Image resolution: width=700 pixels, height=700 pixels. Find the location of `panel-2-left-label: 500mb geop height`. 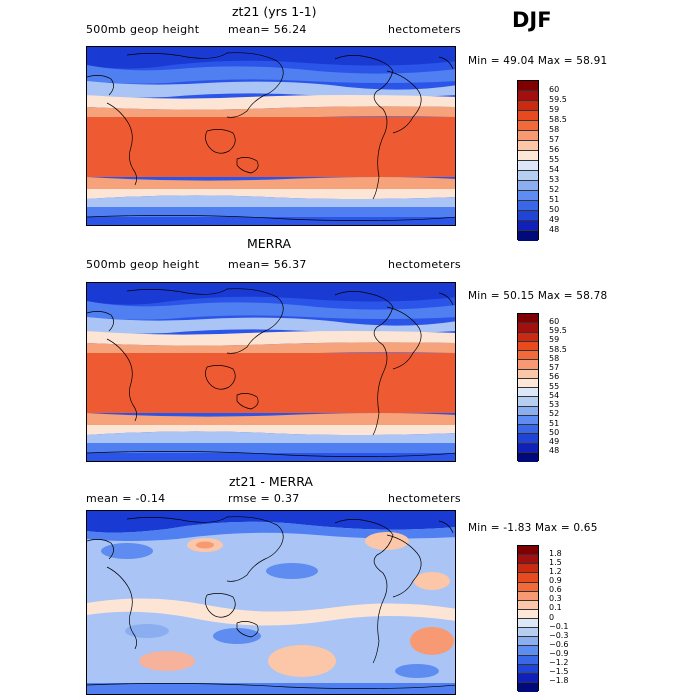

panel-2-left-label: 500mb geop height is located at coordinates (143, 264).